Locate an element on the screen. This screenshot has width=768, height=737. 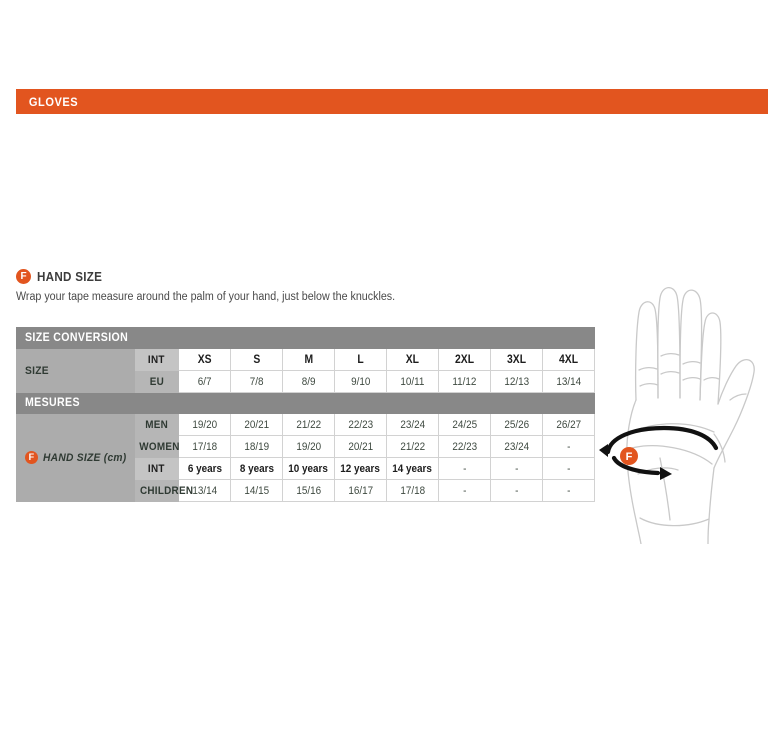
header-title: GLOVES is located at coordinates (53, 101).